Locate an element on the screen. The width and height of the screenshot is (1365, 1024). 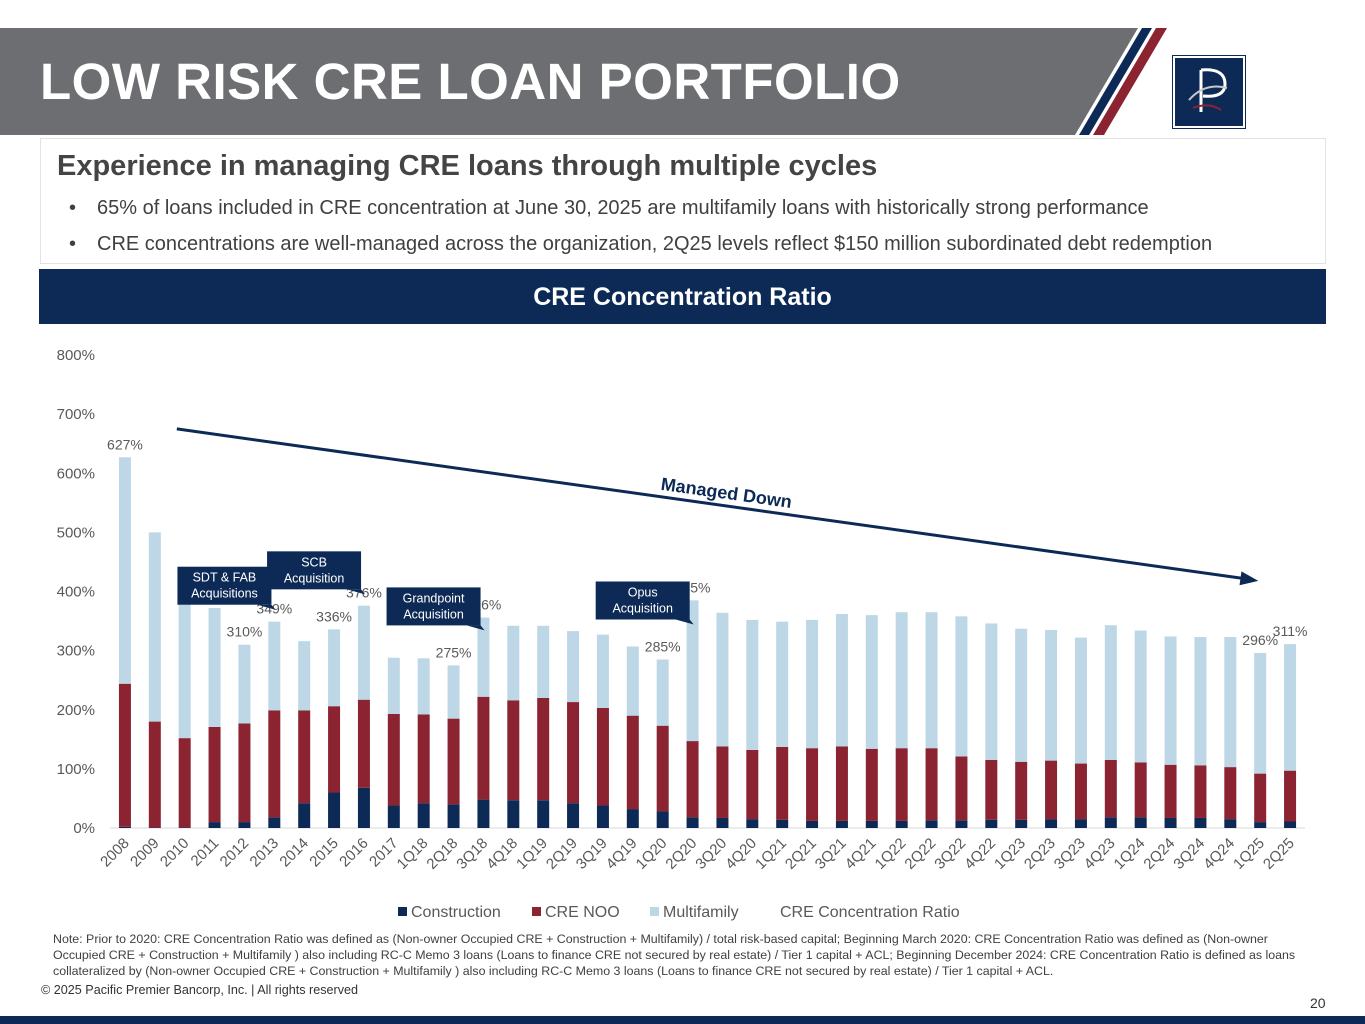
x-tick-label: 4Q23 is located at coordinates (1100, 854).